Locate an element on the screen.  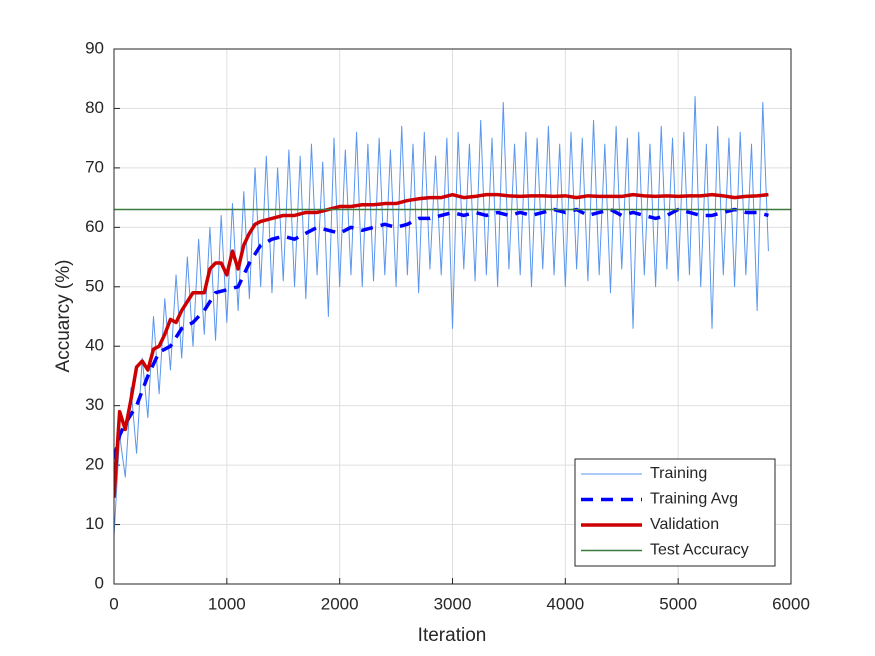
legend-label: Test Accuracy is located at coordinates (699, 550).